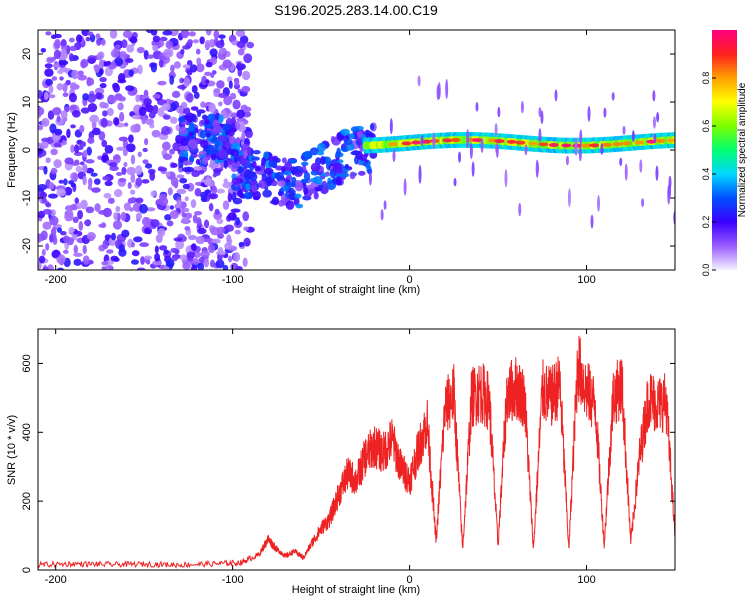 The height and width of the screenshot is (600, 750). Describe the element at coordinates (356, 590) in the screenshot. I see `snr-x-label: Height of straight line (km)` at that location.